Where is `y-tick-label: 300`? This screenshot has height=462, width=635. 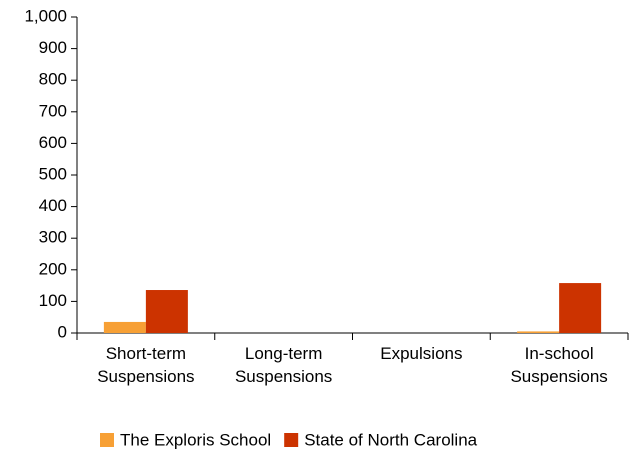
y-tick-label: 300 is located at coordinates (53, 237).